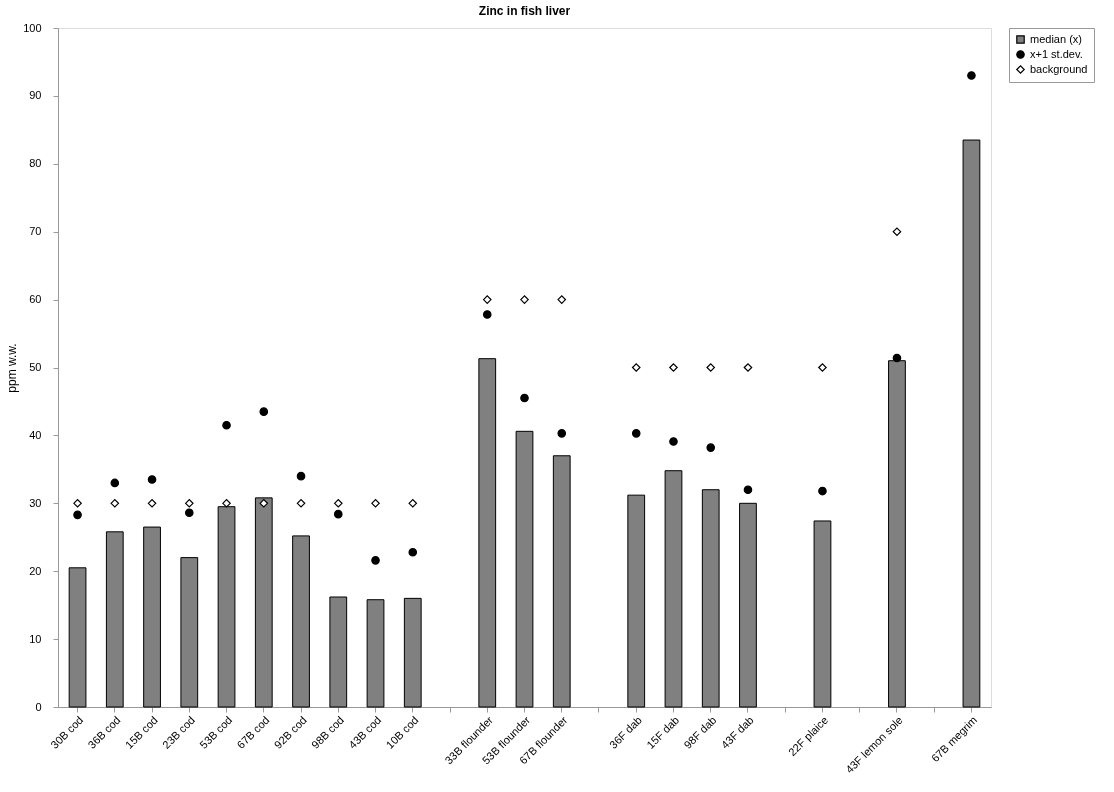  Describe the element at coordinates (32, 27) in the screenshot. I see `y-tick-label: 100` at that location.